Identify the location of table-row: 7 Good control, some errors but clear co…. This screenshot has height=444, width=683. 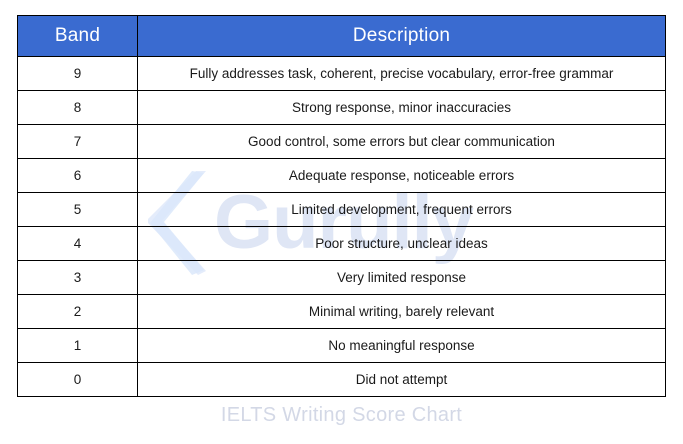
(341, 141).